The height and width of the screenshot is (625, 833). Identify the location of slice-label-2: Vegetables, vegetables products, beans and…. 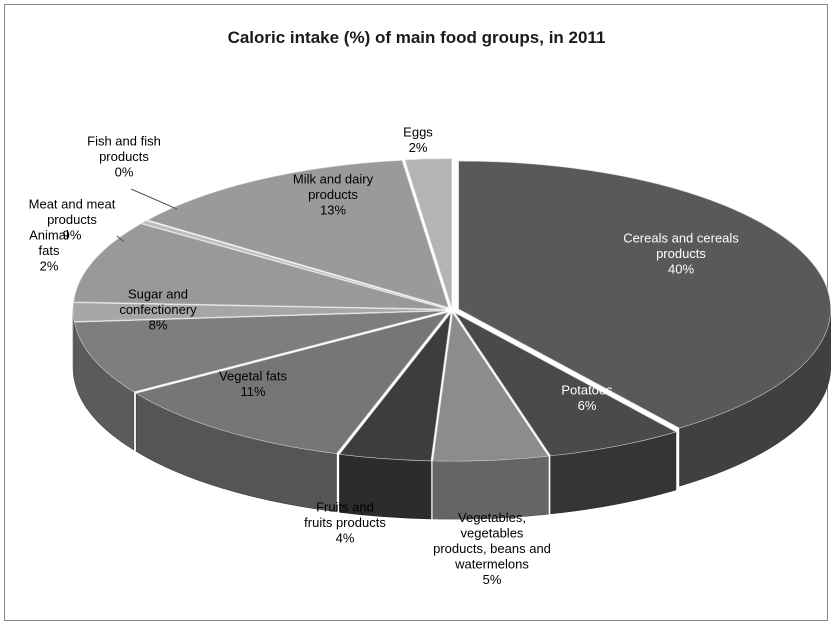
(492, 548).